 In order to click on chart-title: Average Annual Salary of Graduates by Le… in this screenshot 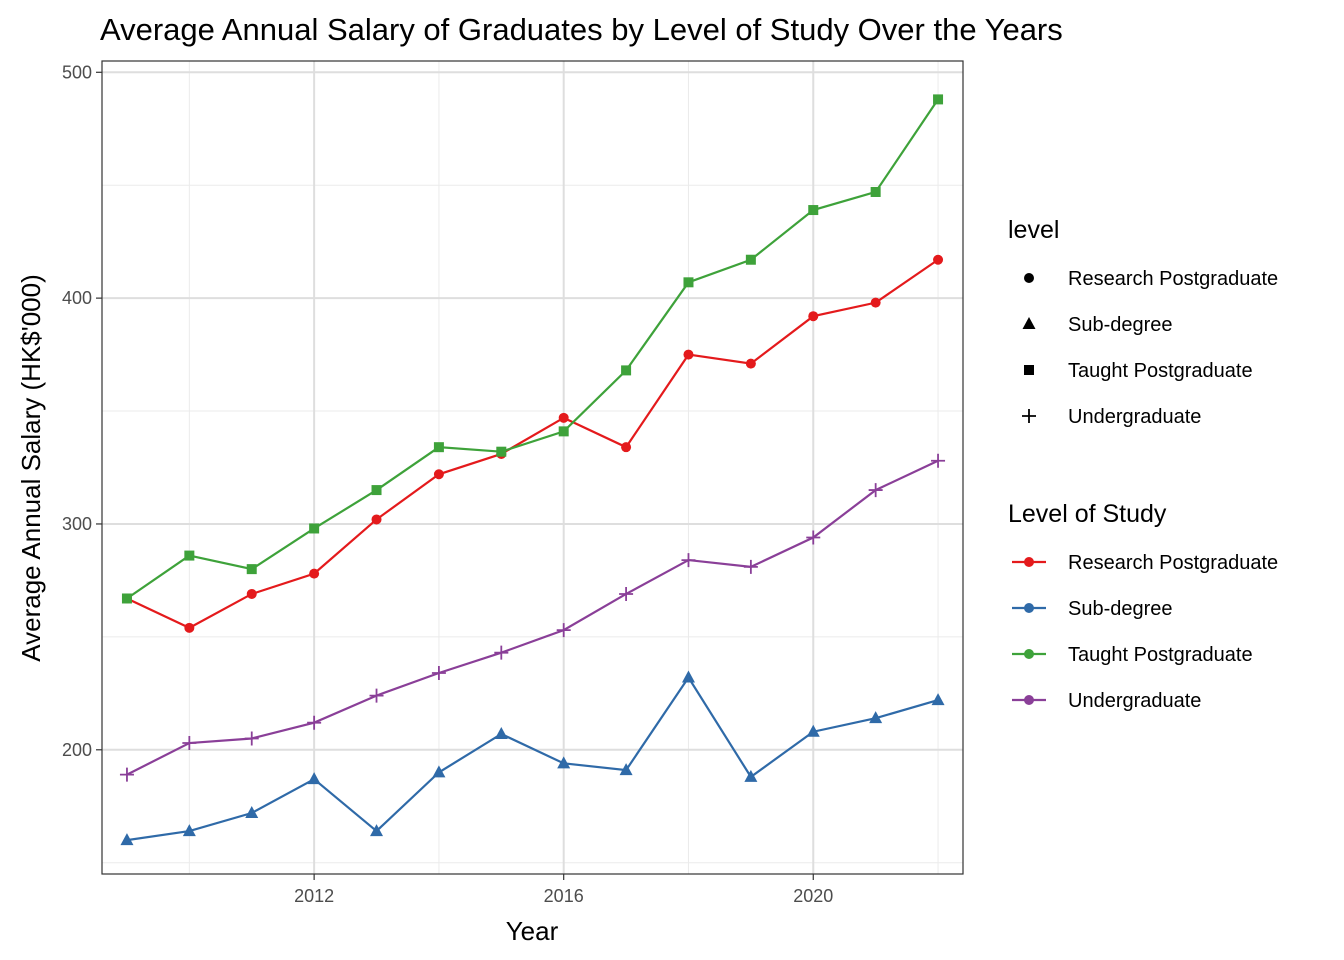, I will do `click(581, 29)`.